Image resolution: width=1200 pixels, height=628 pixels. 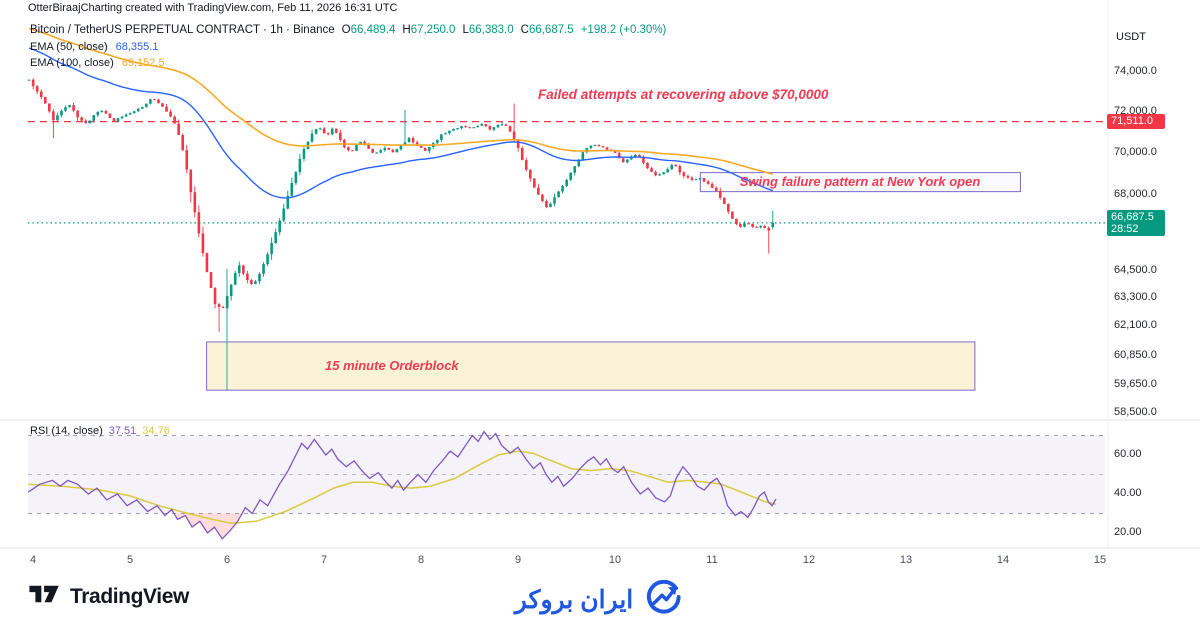 I want to click on rsi-axis-label: 60.00, so click(x=1128, y=454).